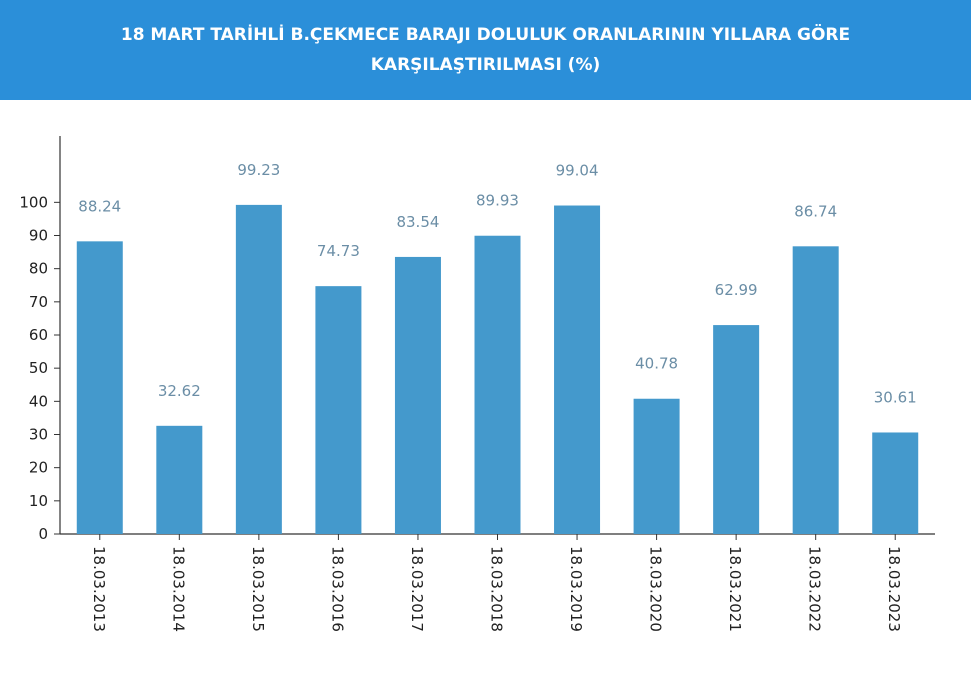  Describe the element at coordinates (497, 589) in the screenshot. I see `x-tick-label: 18.03.2018` at that location.